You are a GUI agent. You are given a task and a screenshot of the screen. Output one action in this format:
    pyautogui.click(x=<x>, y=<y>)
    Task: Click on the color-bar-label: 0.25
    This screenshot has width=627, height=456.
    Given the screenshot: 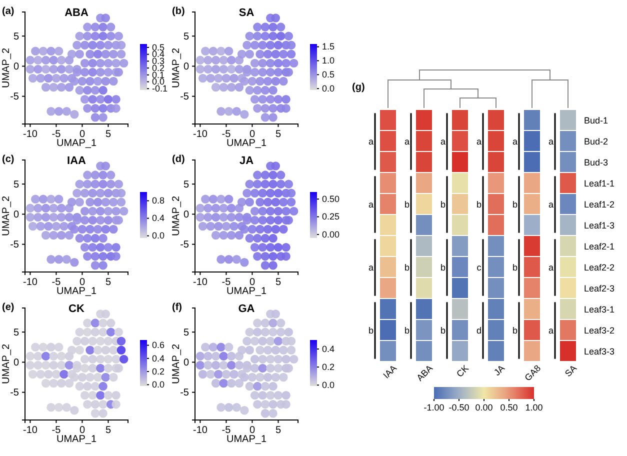 What is the action you would take?
    pyautogui.click(x=331, y=217)
    